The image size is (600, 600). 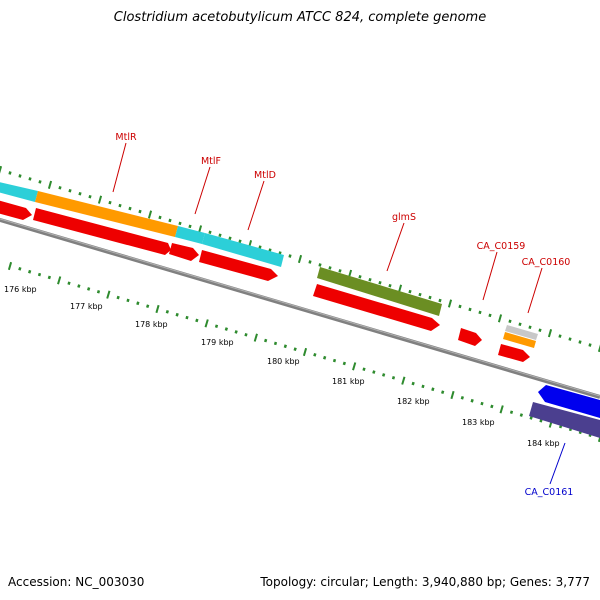 What do you see at coordinates (265, 175) in the screenshot?
I see `gene-label-mtld: MtlD` at bounding box center [265, 175].